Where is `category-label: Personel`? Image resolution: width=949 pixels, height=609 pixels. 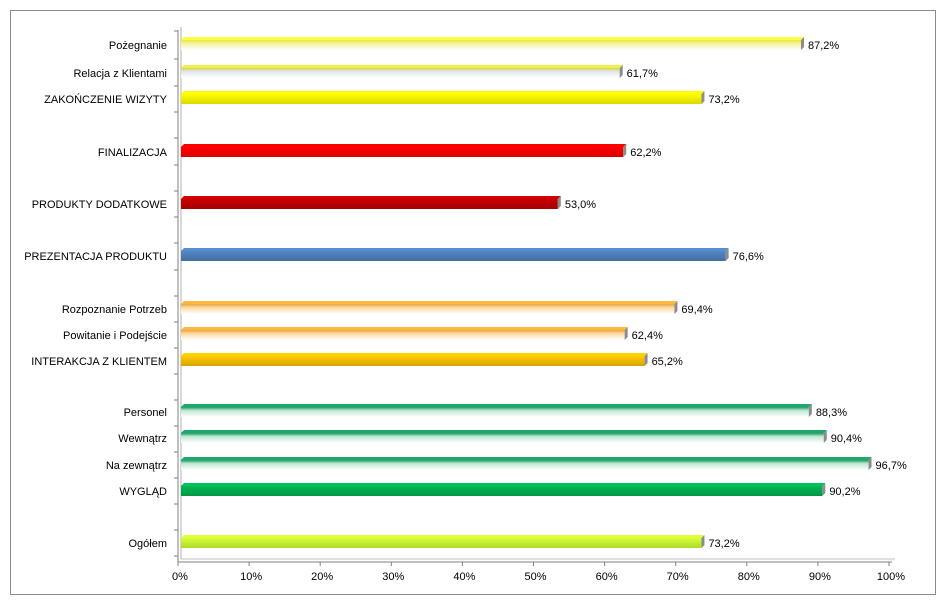 category-label: Personel is located at coordinates (145, 413).